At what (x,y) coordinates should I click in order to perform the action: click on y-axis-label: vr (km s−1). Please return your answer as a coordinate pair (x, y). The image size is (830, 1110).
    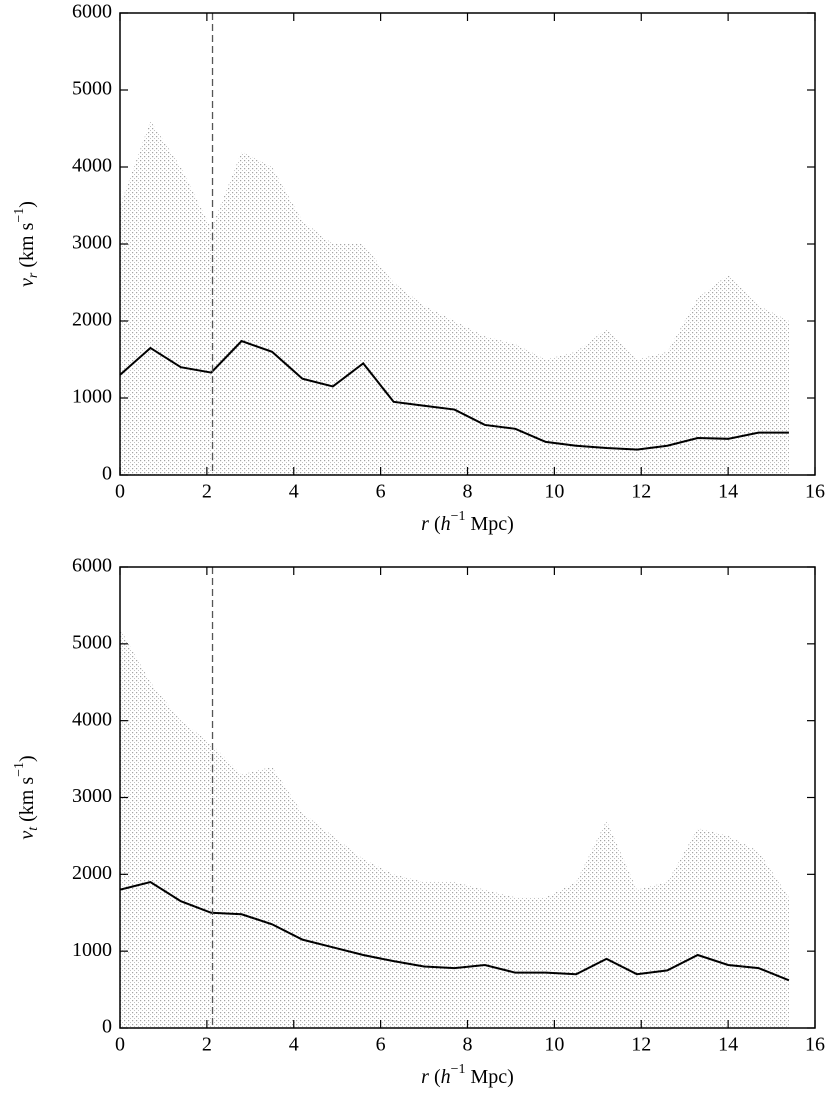
    Looking at the image, I should click on (26, 244).